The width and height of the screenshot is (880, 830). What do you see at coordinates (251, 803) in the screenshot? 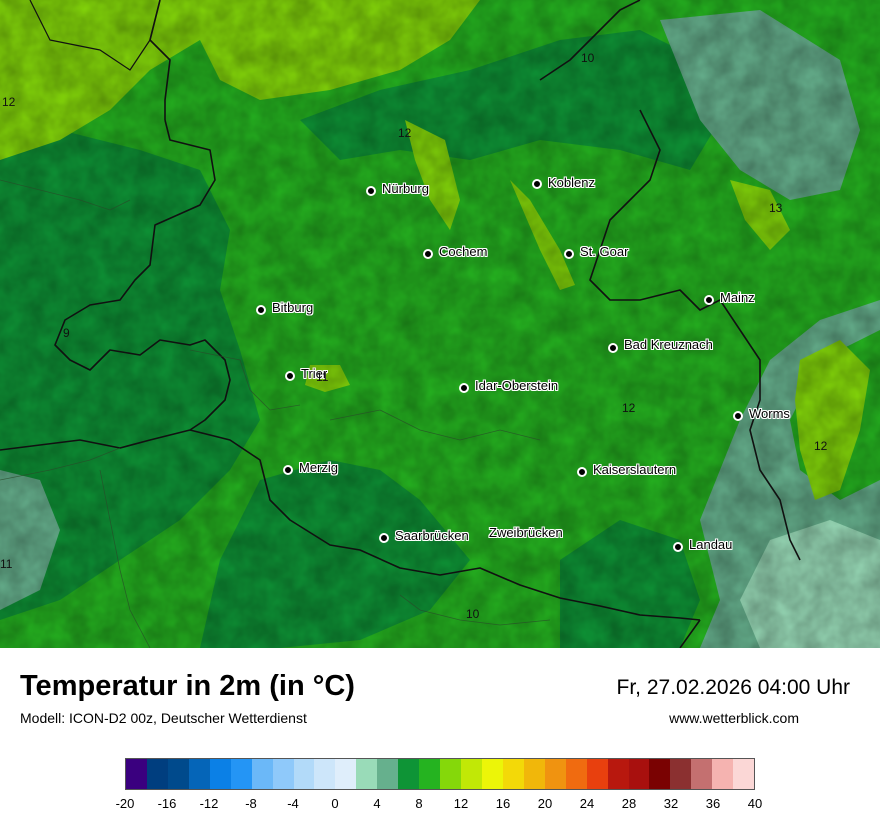
I see `legend-tick-label: -8` at bounding box center [251, 803].